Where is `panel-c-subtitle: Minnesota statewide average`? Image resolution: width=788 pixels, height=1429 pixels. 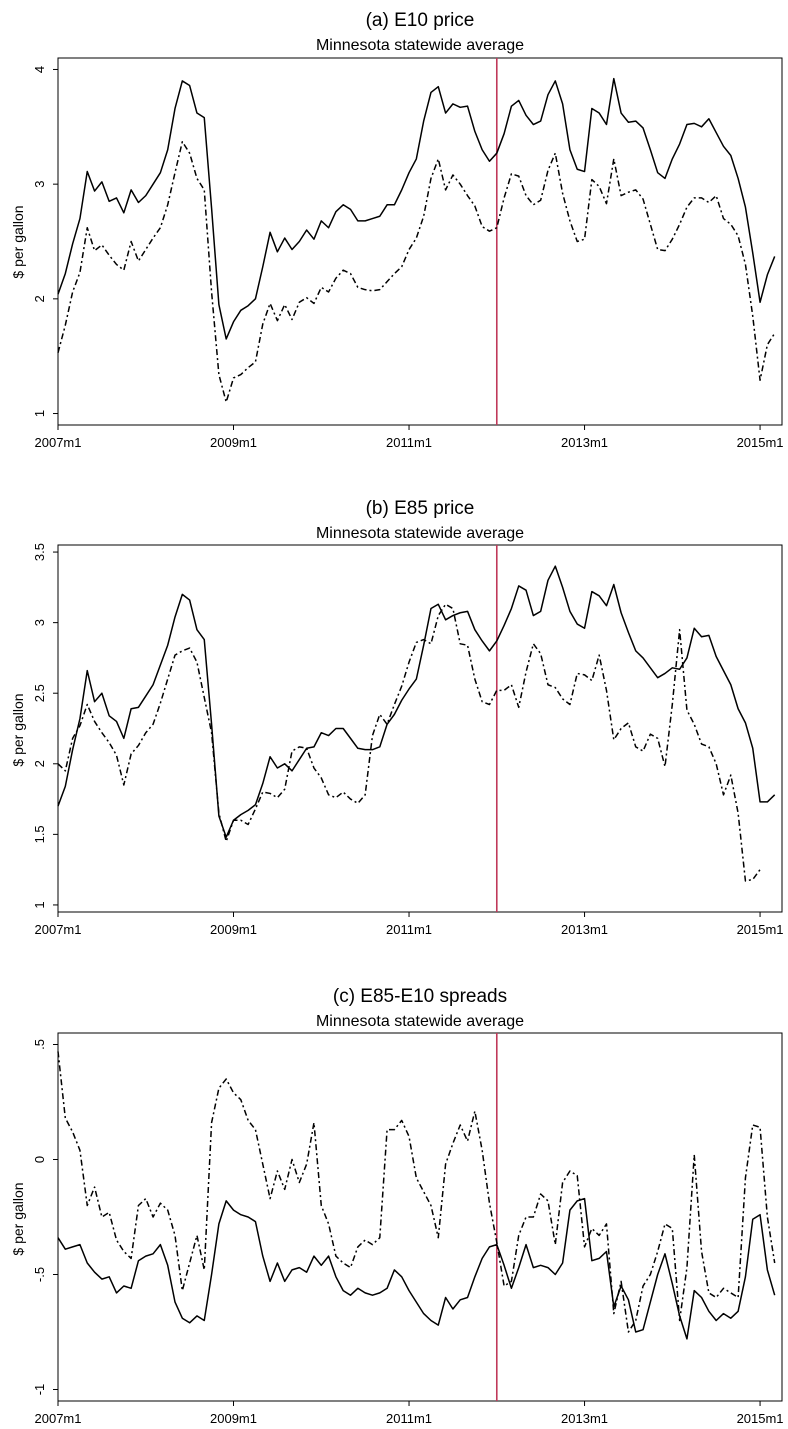 panel-c-subtitle: Minnesota statewide average is located at coordinates (420, 1021).